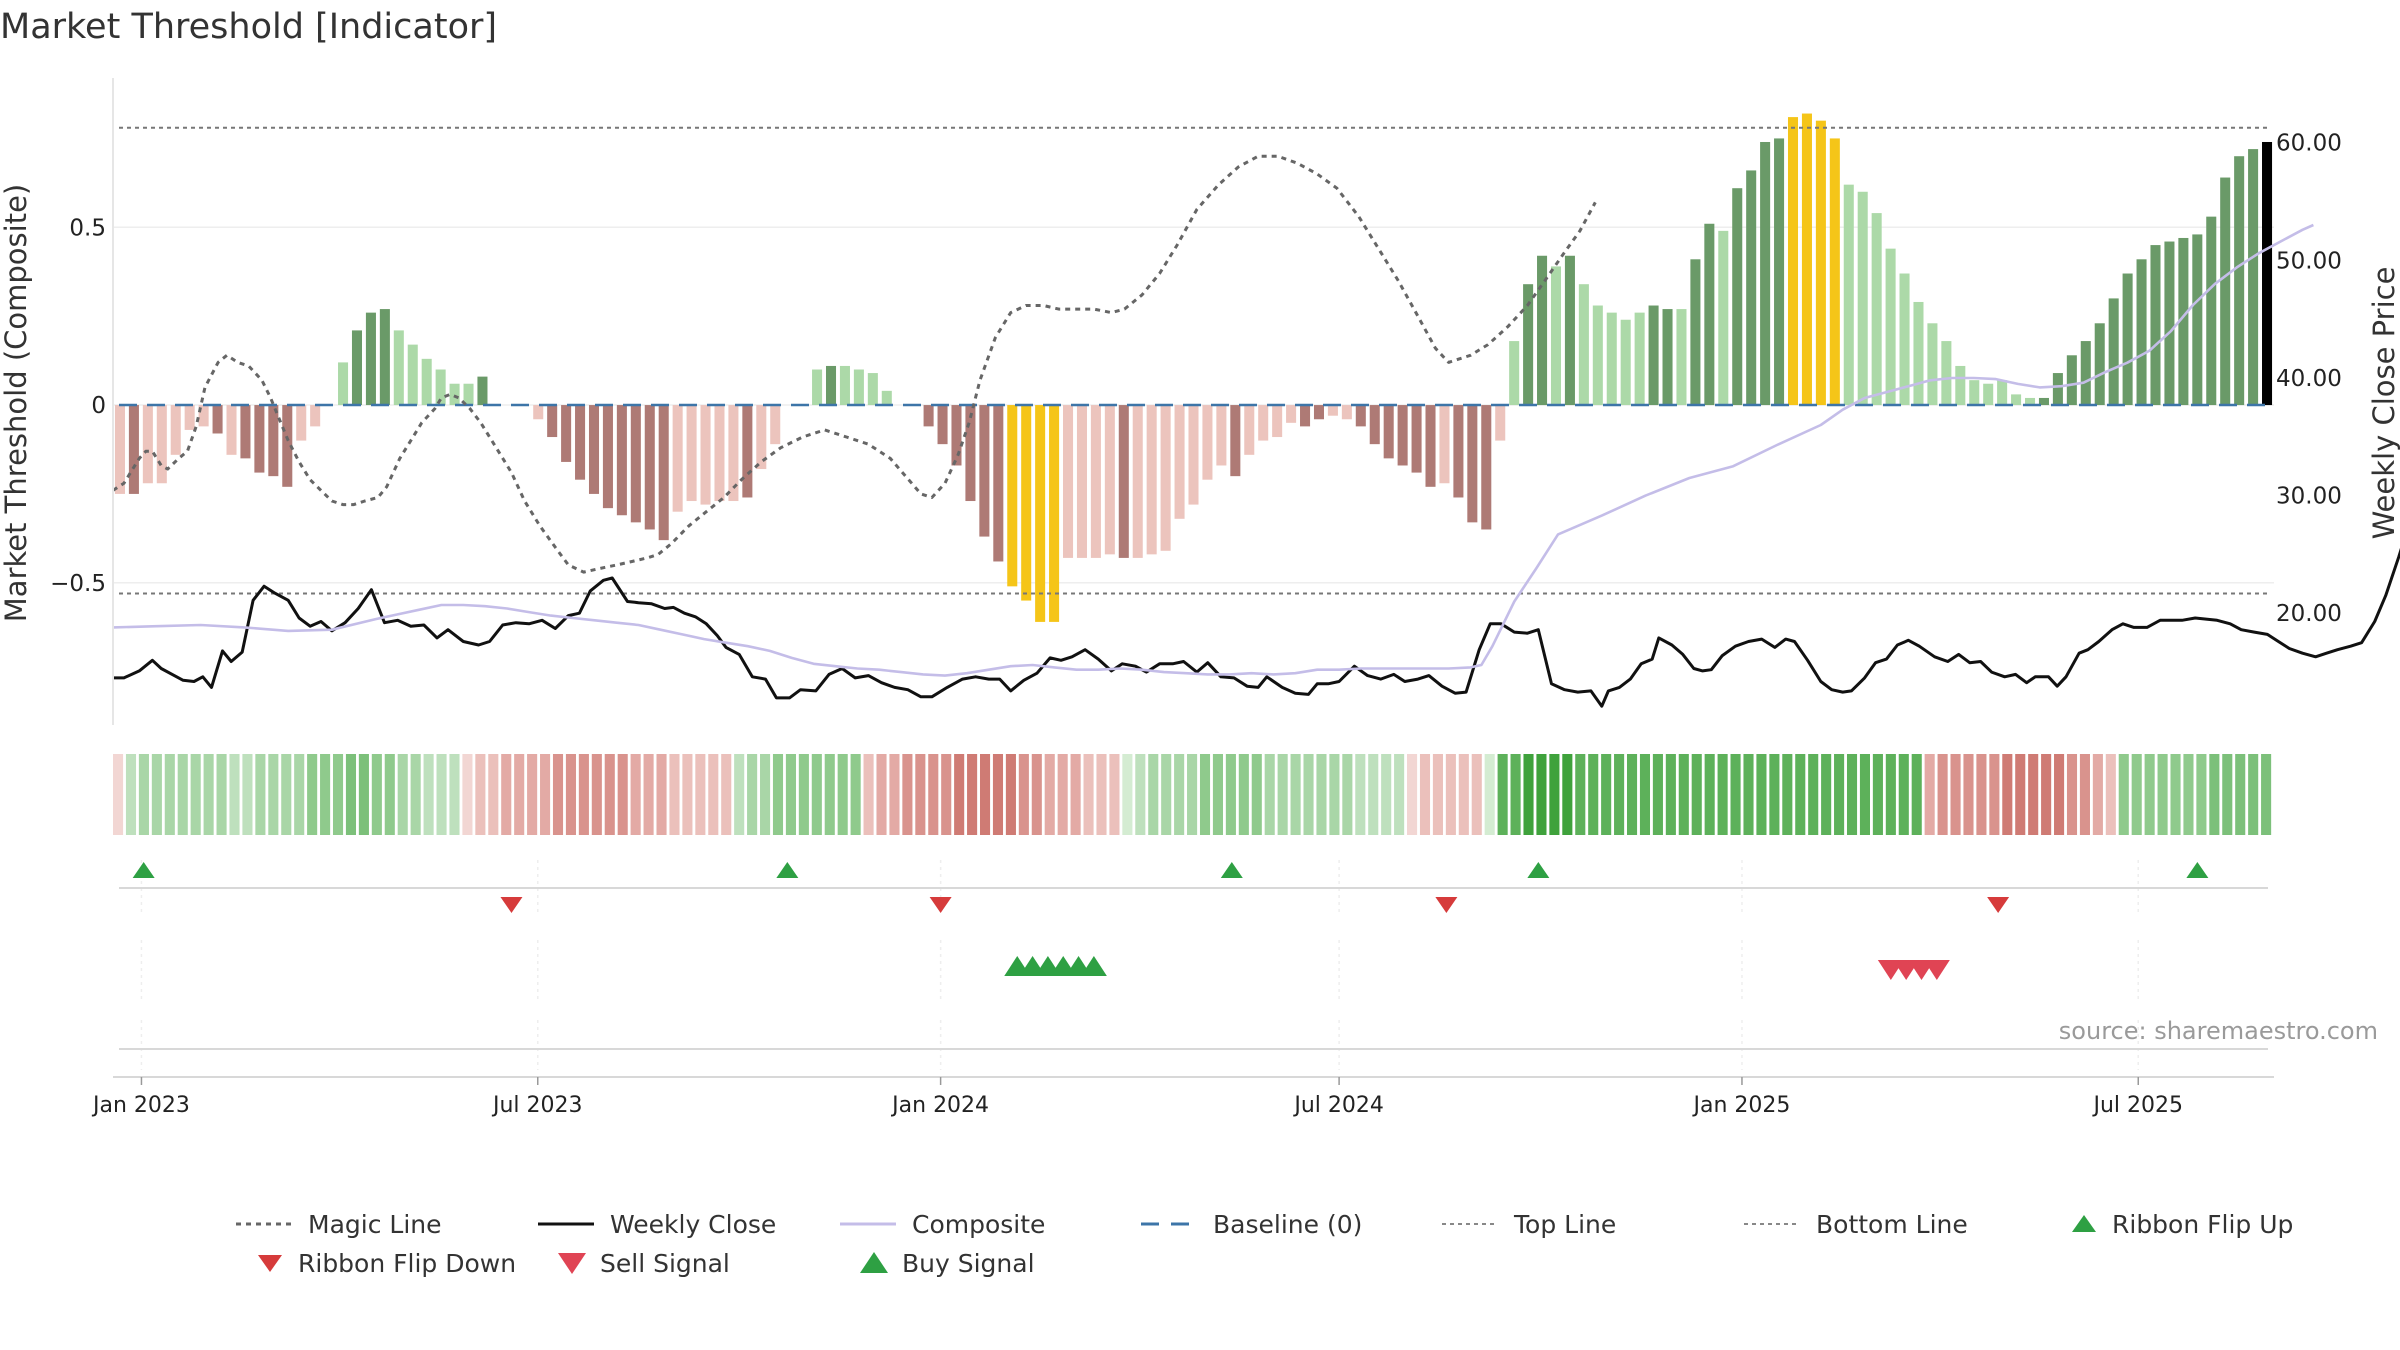  I want to click on legend-item: Baseline (0), so click(1251, 1224).